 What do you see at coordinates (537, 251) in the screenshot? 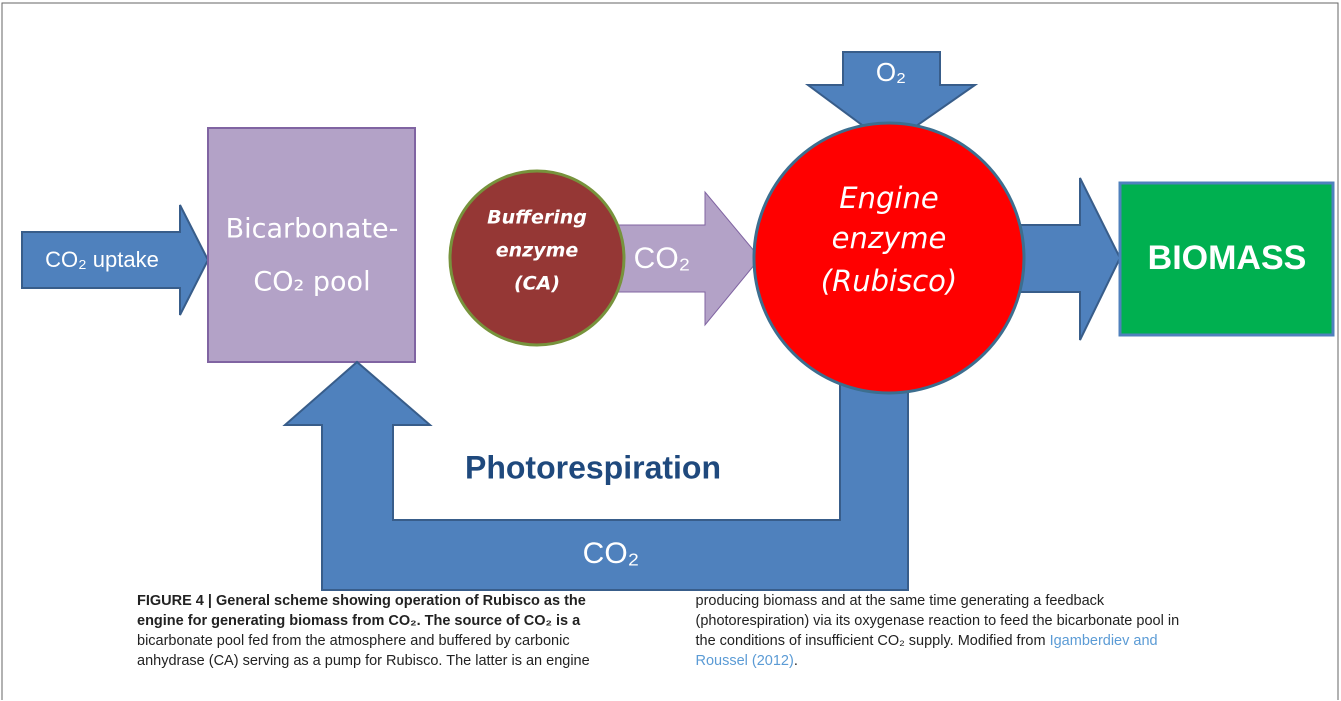
I see `buffer-label: enzyme` at bounding box center [537, 251].